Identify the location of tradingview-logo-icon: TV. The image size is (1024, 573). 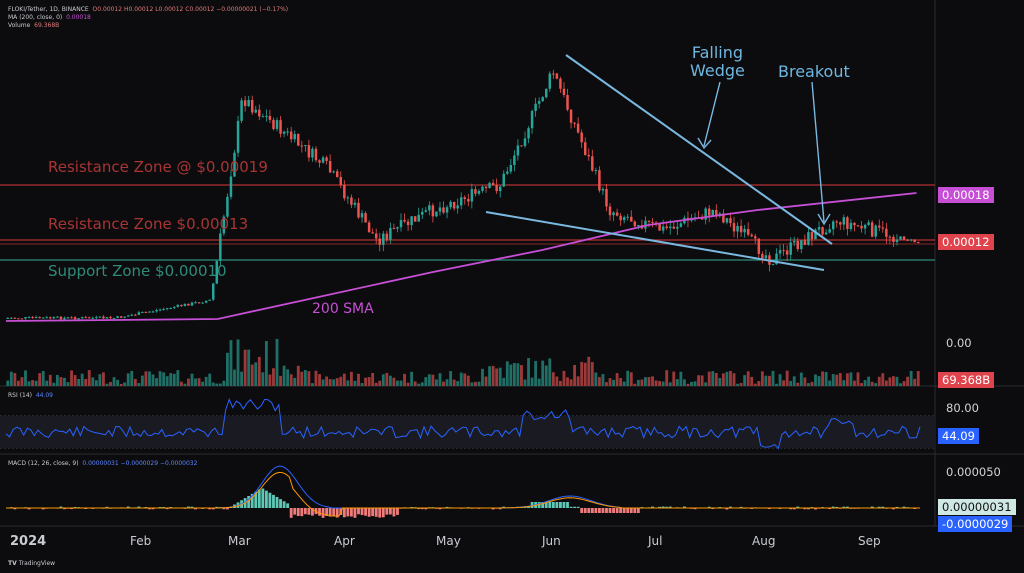
(13, 563).